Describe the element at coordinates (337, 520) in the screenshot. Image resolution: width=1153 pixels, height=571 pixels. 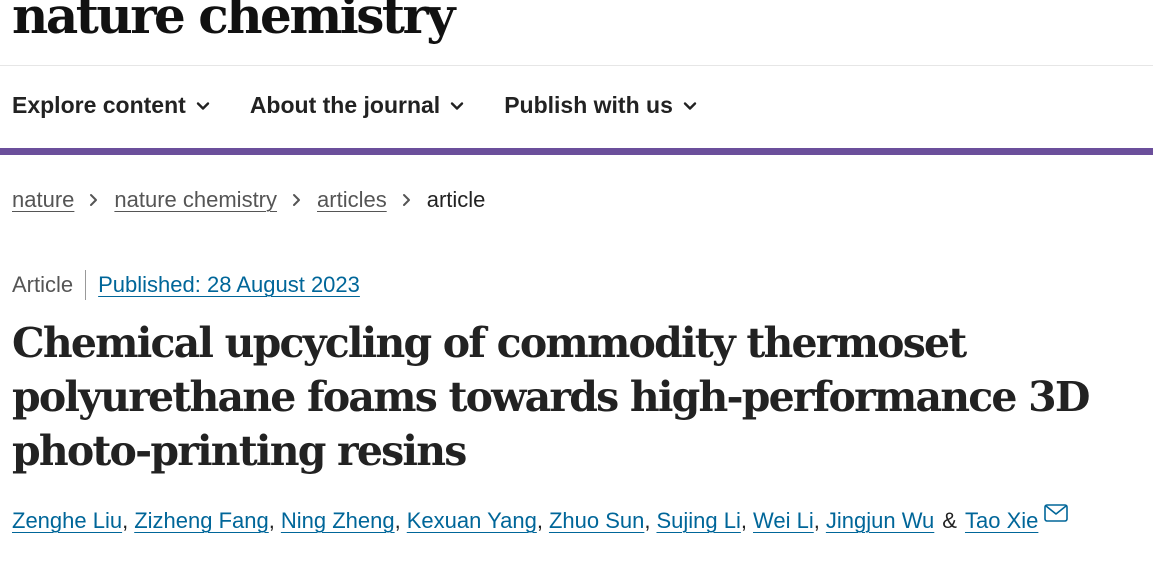
I see `author-link: Ning Zheng` at that location.